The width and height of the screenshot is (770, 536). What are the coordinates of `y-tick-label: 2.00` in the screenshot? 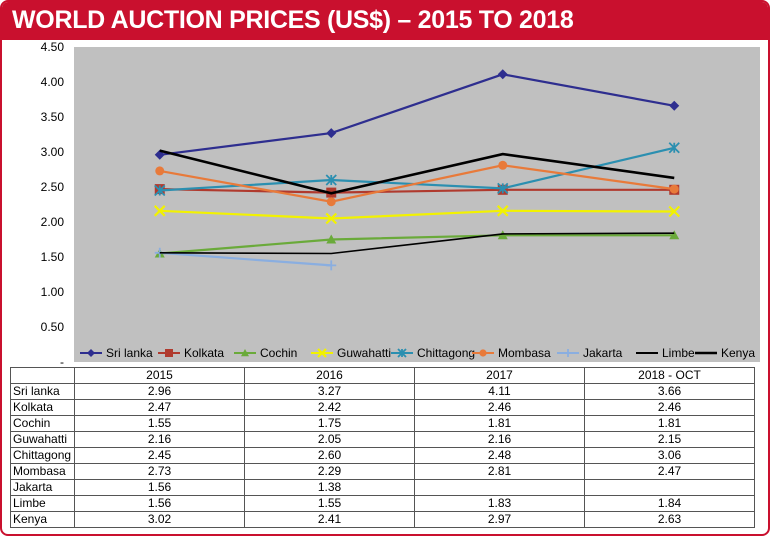 It's located at (53, 222).